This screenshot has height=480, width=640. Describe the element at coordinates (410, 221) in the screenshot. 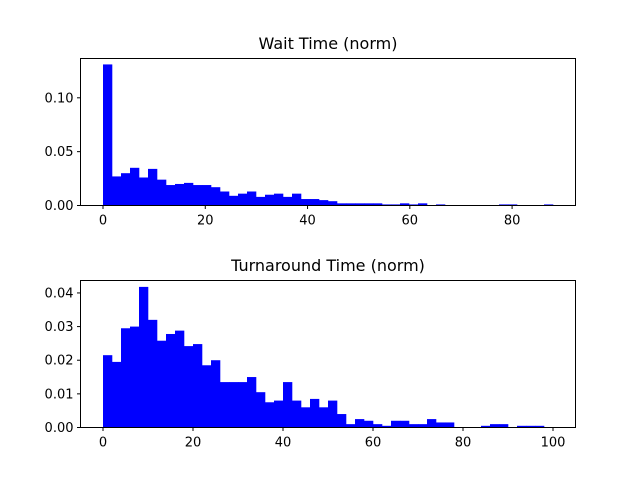

I see `wait-time-x-tick-label: 60` at that location.